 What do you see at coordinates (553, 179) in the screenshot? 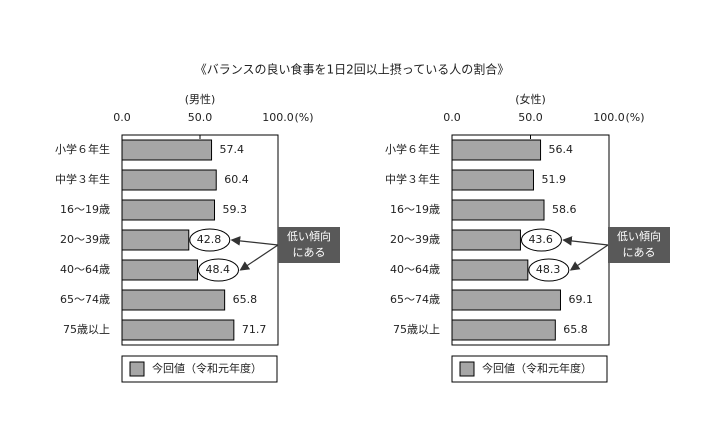
I see `value-label: 51.9` at bounding box center [553, 179].